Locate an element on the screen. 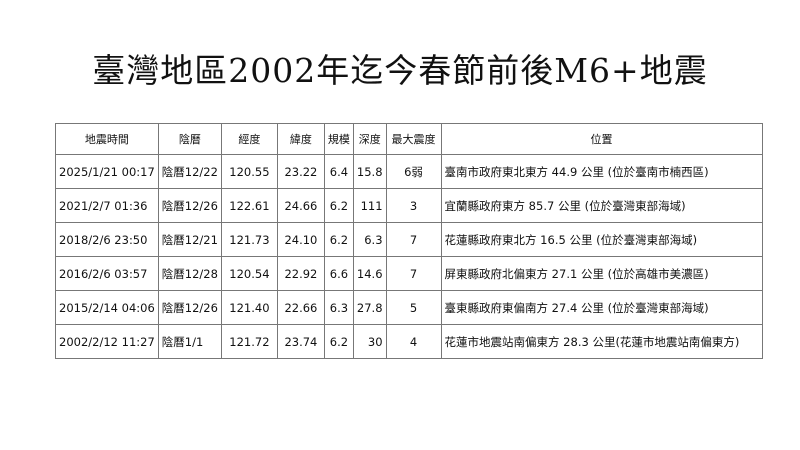 Image resolution: width=800 pixels, height=450 pixels. cell-time: 2002/2/12 11:27 is located at coordinates (107, 341).